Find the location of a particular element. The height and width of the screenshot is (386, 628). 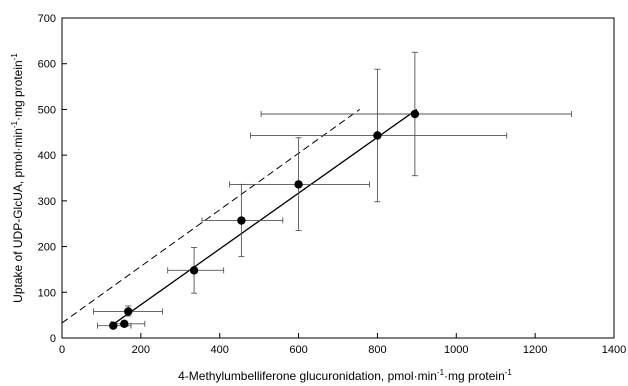

y-tick-label: 300 is located at coordinates (47, 202).